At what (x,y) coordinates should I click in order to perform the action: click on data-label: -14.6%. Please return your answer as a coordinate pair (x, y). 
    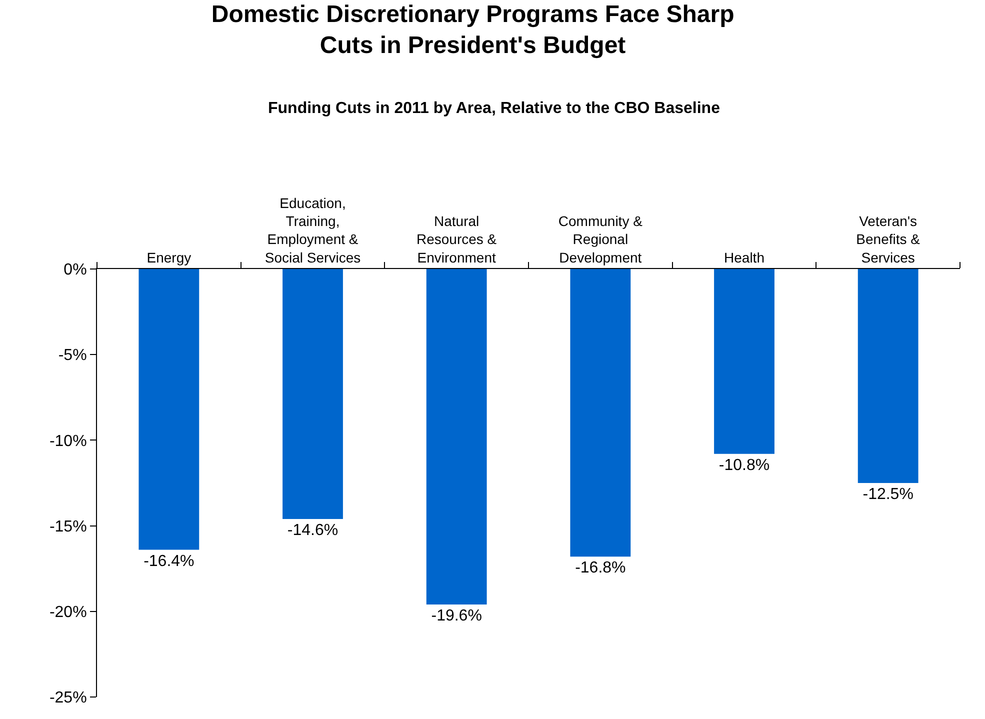
    Looking at the image, I should click on (312, 530).